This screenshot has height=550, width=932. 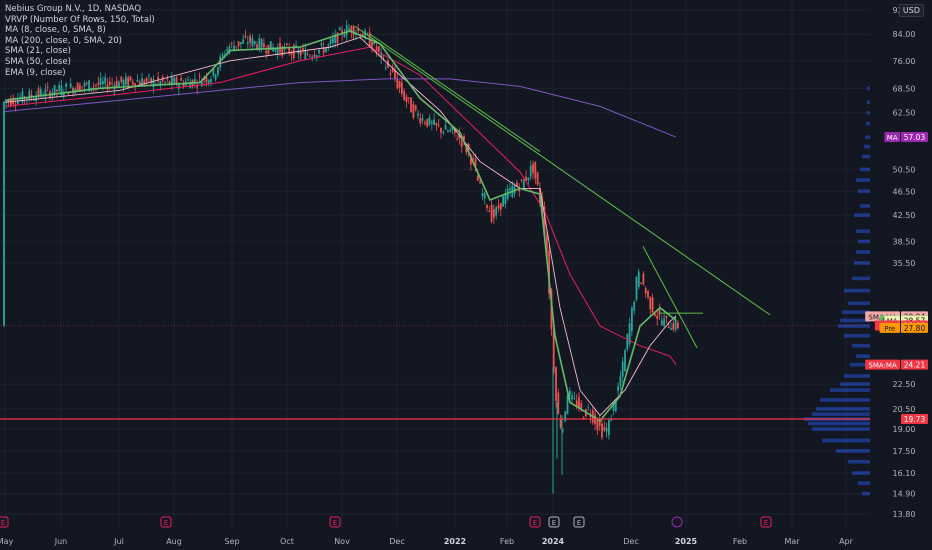 I want to click on indicator-ma200: MA (200, close, 0, SMA, 20), so click(x=63, y=40).